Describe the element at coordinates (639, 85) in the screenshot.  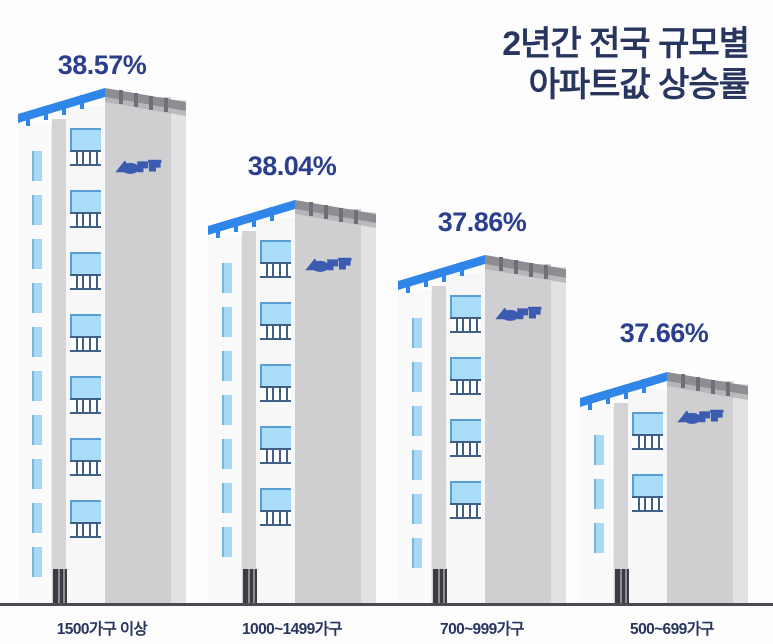
I see `title-line-2: 아파트값 상승률` at that location.